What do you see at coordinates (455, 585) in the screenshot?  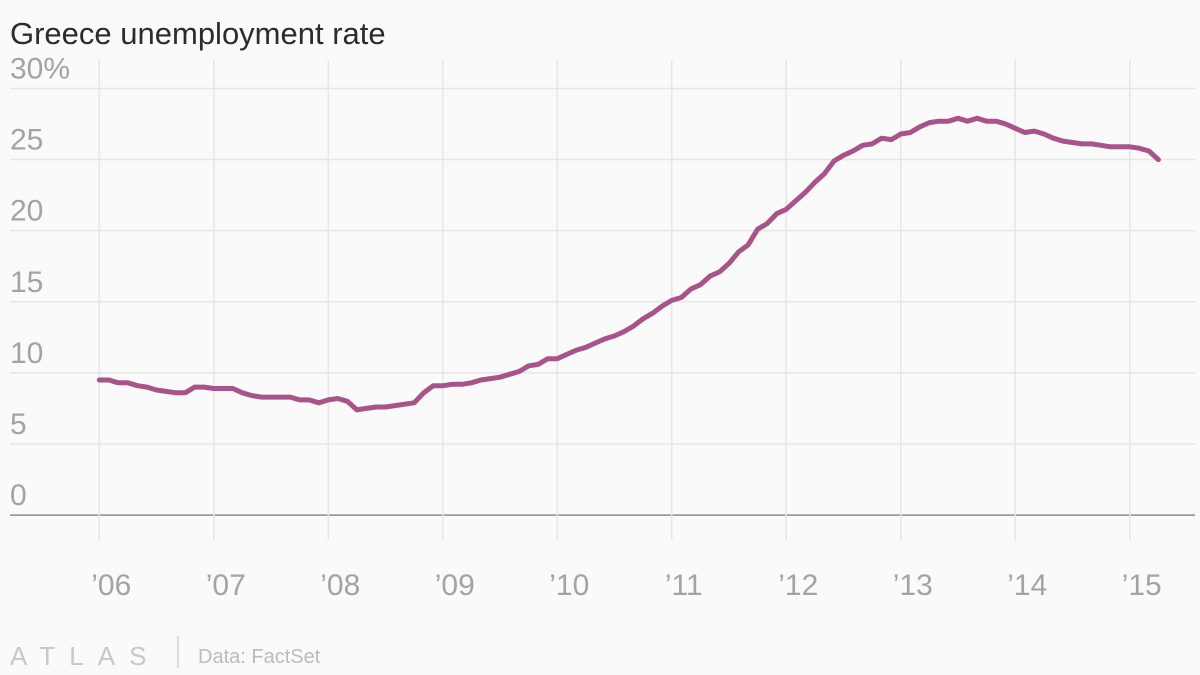 I see `x-tick-label: ’09` at bounding box center [455, 585].